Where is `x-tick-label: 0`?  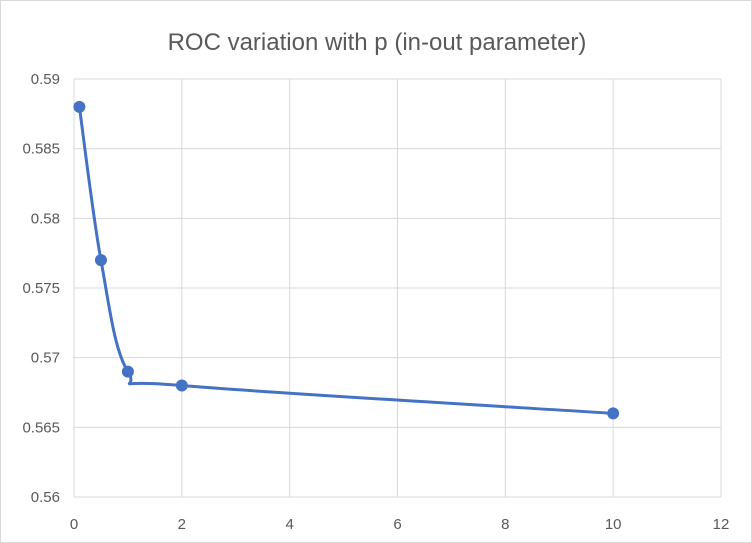 x-tick-label: 0 is located at coordinates (74, 524).